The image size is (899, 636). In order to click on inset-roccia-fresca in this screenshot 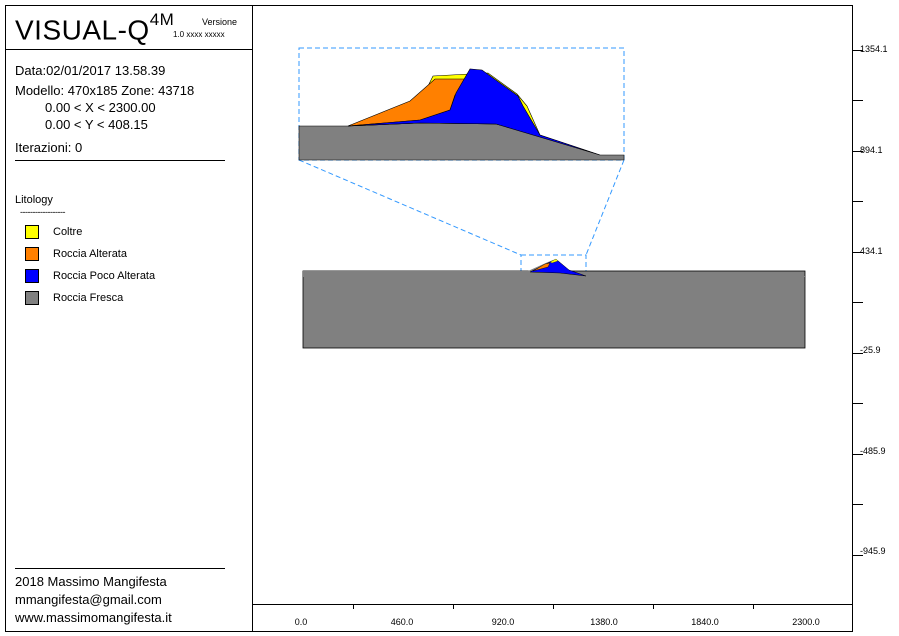, I will do `click(461, 141)`.